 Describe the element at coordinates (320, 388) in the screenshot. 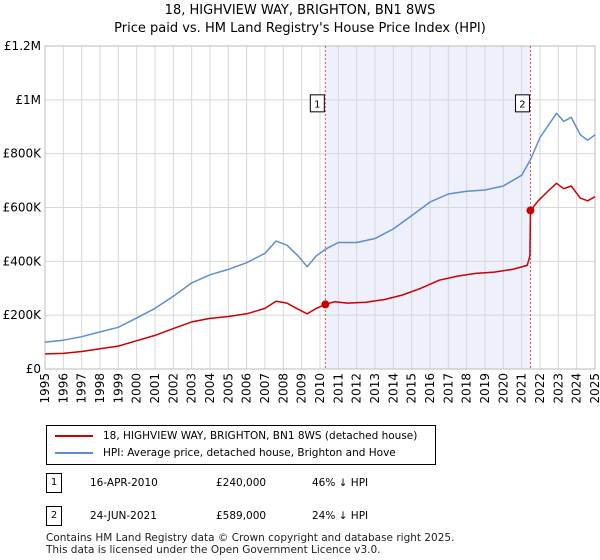

I see `x-tick-label: 2010` at that location.